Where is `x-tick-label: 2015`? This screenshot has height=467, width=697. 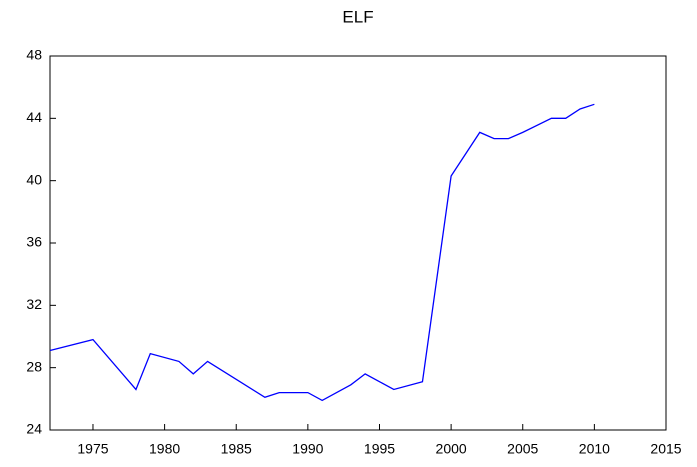
x-tick-label: 2015 is located at coordinates (665, 449).